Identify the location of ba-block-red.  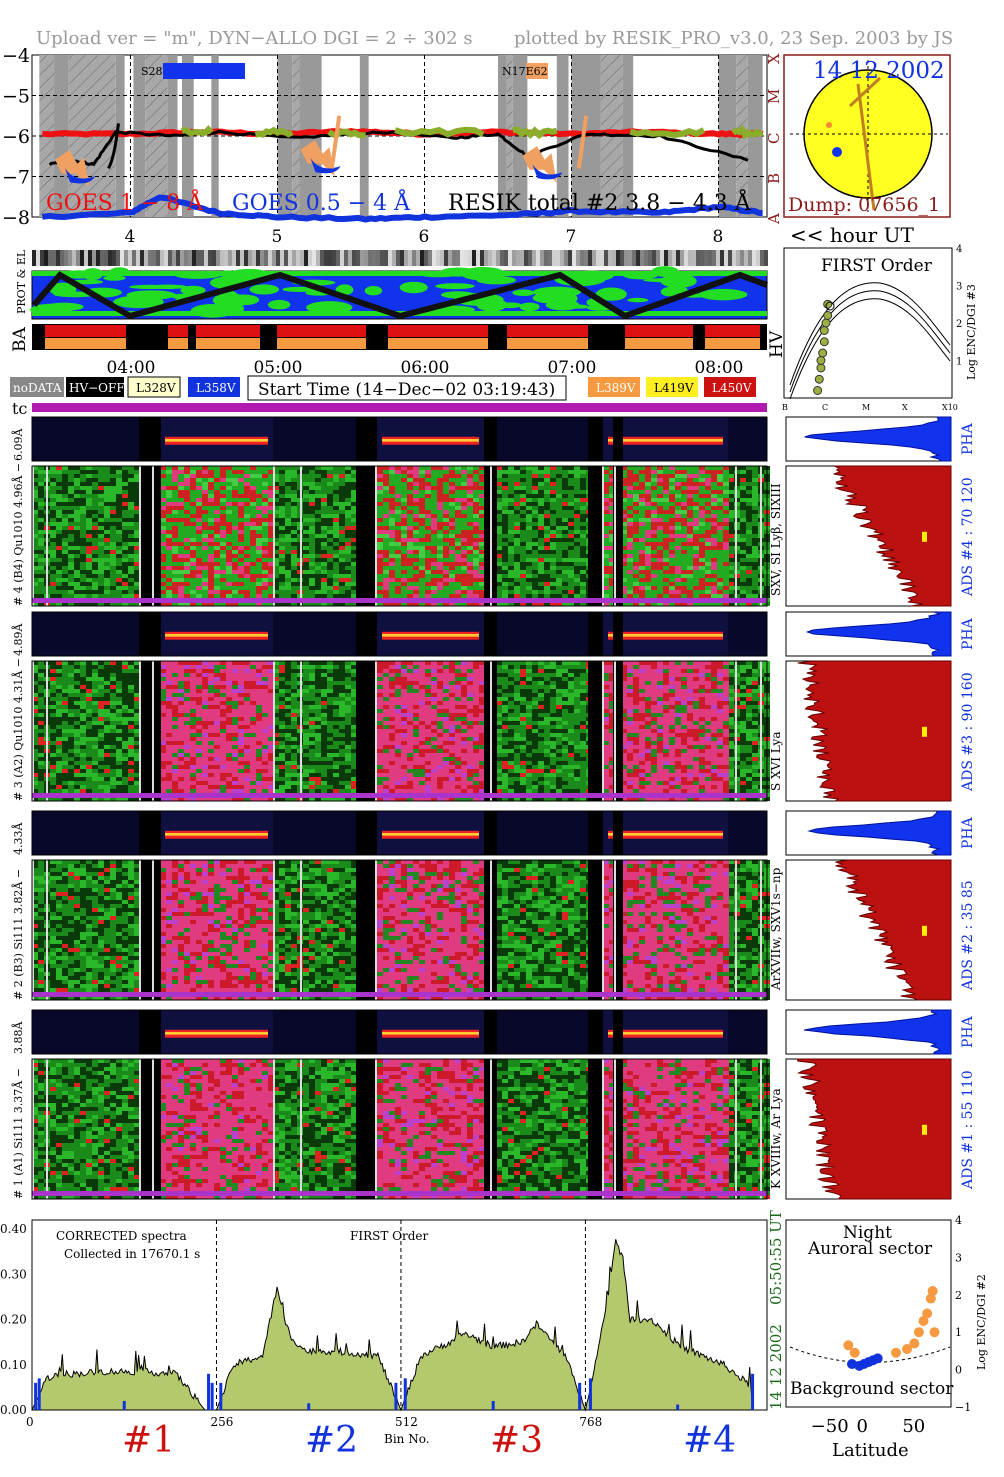
(547, 331).